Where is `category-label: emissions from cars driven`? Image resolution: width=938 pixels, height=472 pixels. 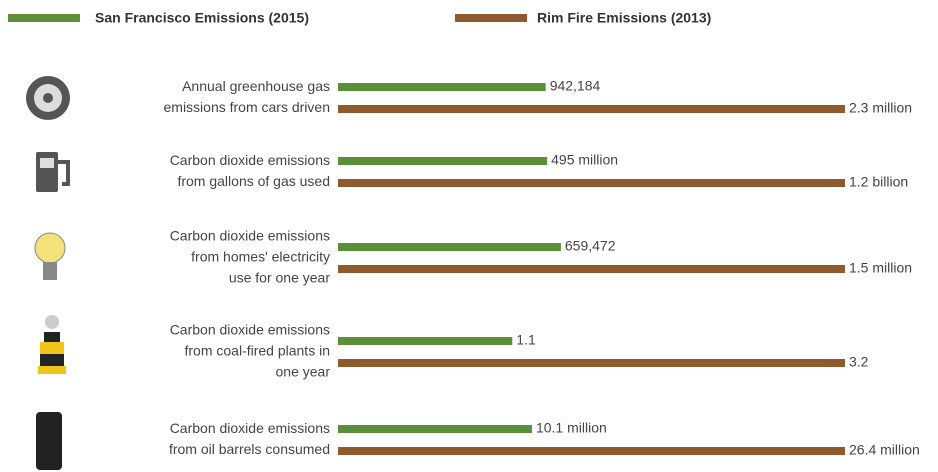 category-label: emissions from cars driven is located at coordinates (247, 107).